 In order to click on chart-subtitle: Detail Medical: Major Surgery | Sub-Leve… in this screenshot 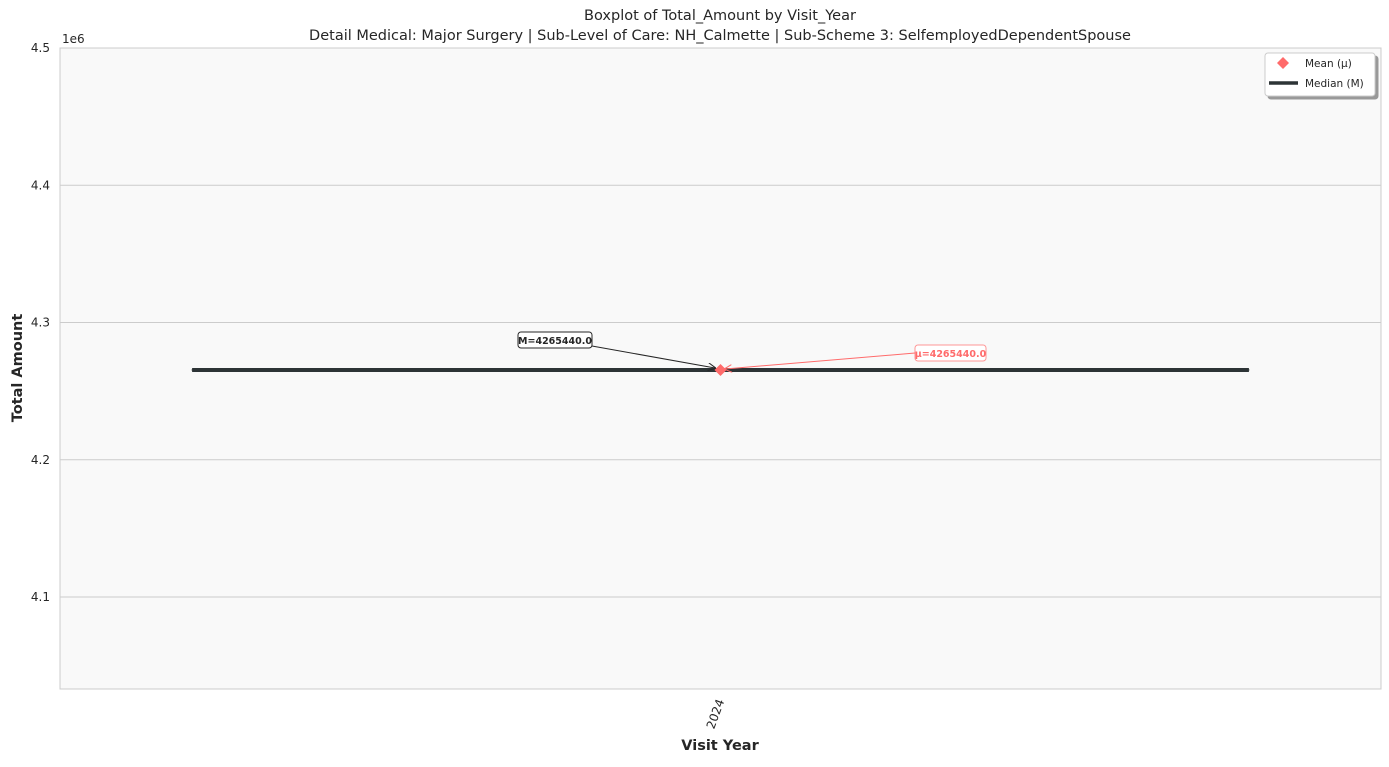, I will do `click(720, 36)`.